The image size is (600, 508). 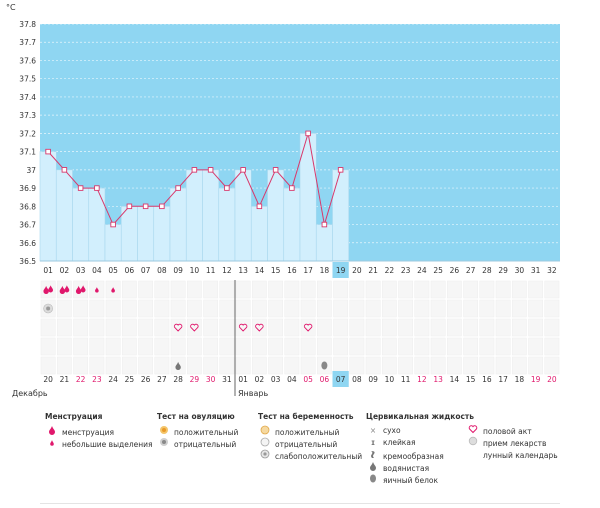 I want to click on legend-label: положительный, so click(x=307, y=432).